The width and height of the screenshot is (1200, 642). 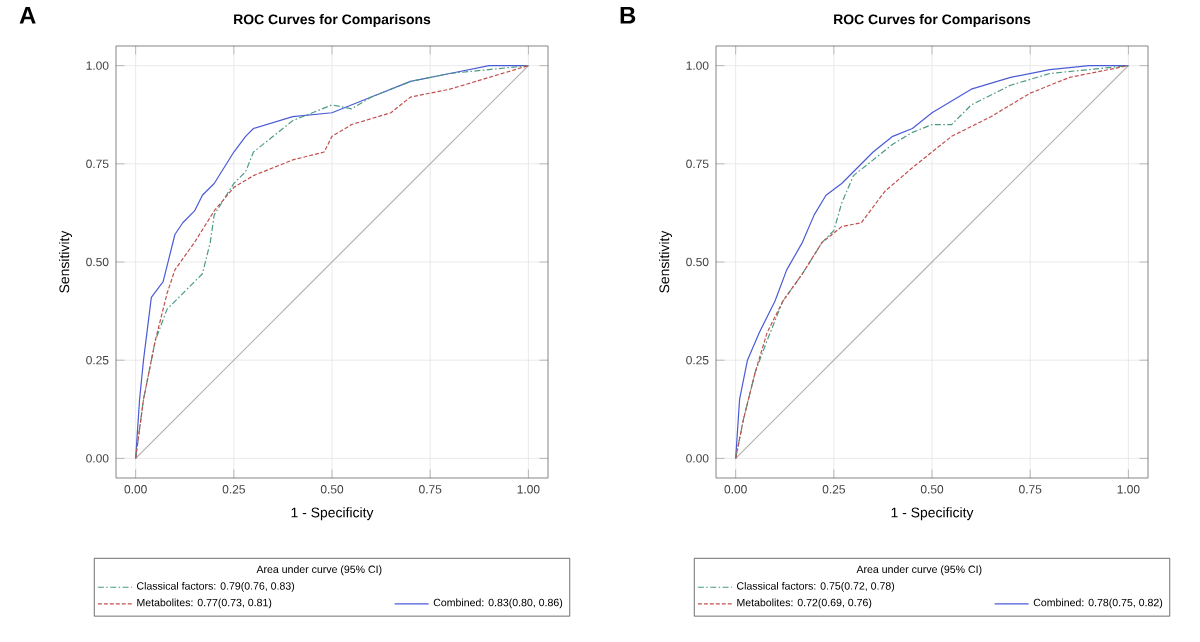 What do you see at coordinates (27, 15) in the screenshot?
I see `text: A` at bounding box center [27, 15].